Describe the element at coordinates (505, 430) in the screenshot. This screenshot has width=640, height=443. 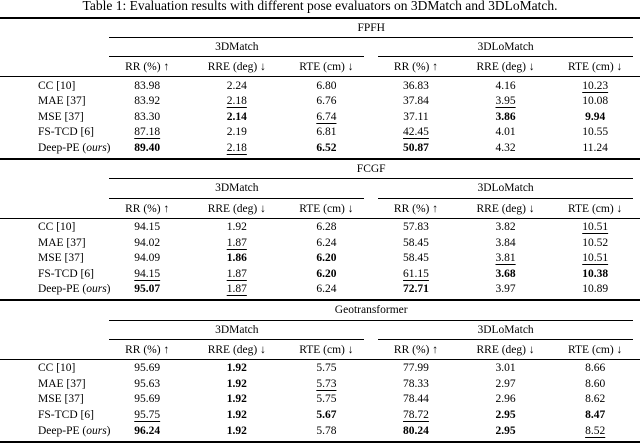
I see `metric-value: 2.95` at that location.